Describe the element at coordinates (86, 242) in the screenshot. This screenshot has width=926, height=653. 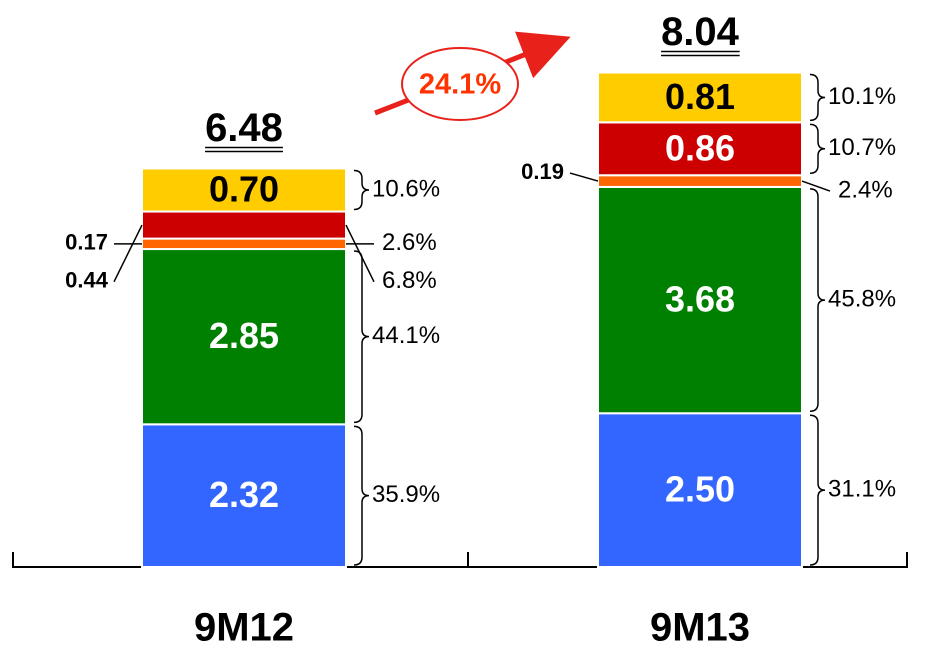
I see `segment-label: 0.17` at that location.